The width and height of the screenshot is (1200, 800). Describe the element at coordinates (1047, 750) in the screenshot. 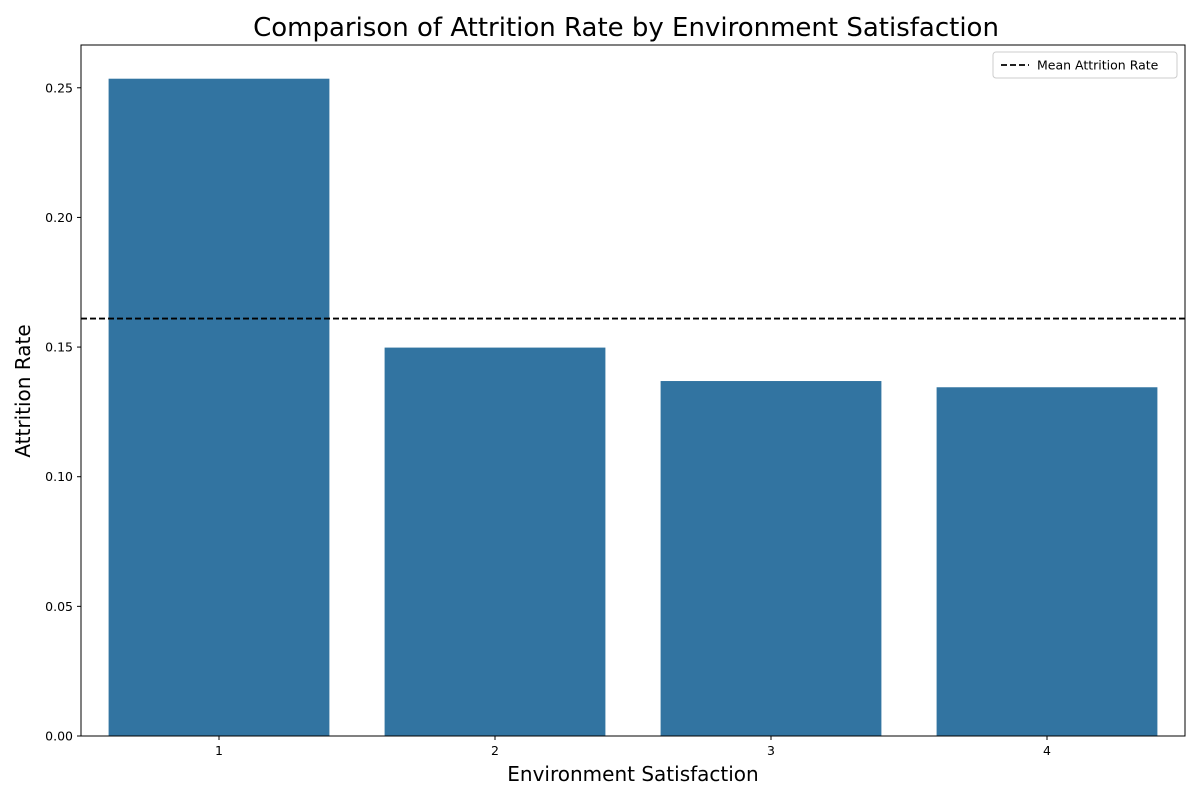

I see `x-tick-label: 4` at that location.